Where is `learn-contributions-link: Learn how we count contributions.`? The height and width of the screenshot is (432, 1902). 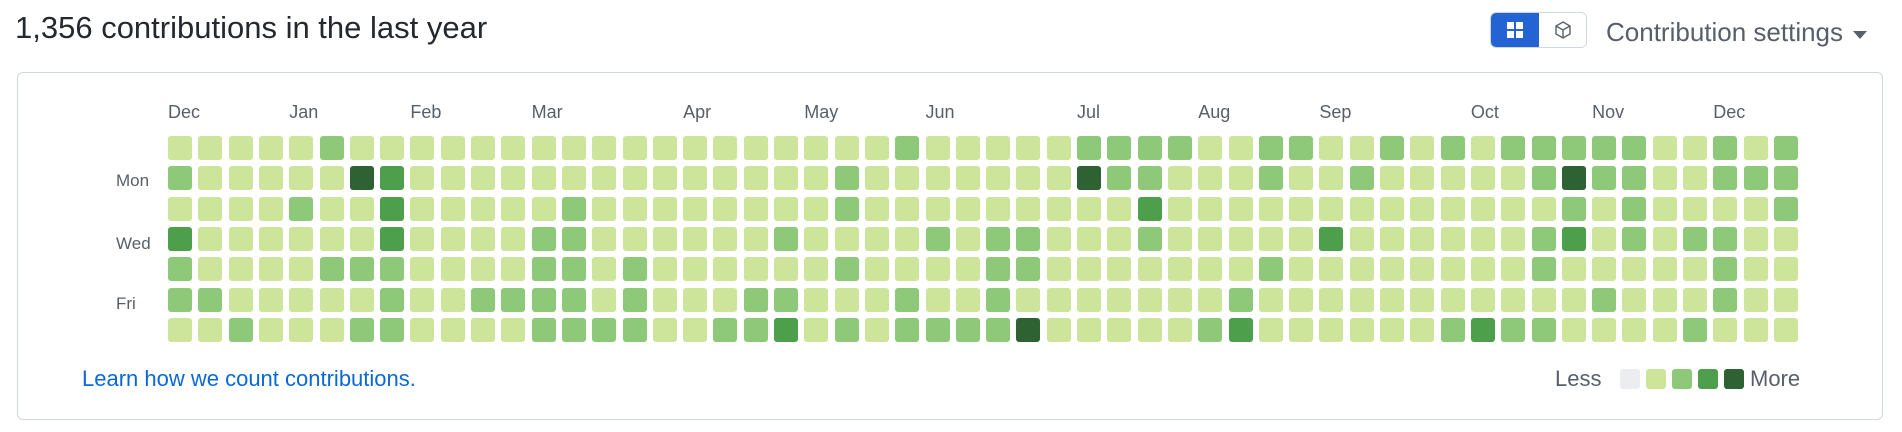 learn-contributions-link: Learn how we count contributions. is located at coordinates (249, 378).